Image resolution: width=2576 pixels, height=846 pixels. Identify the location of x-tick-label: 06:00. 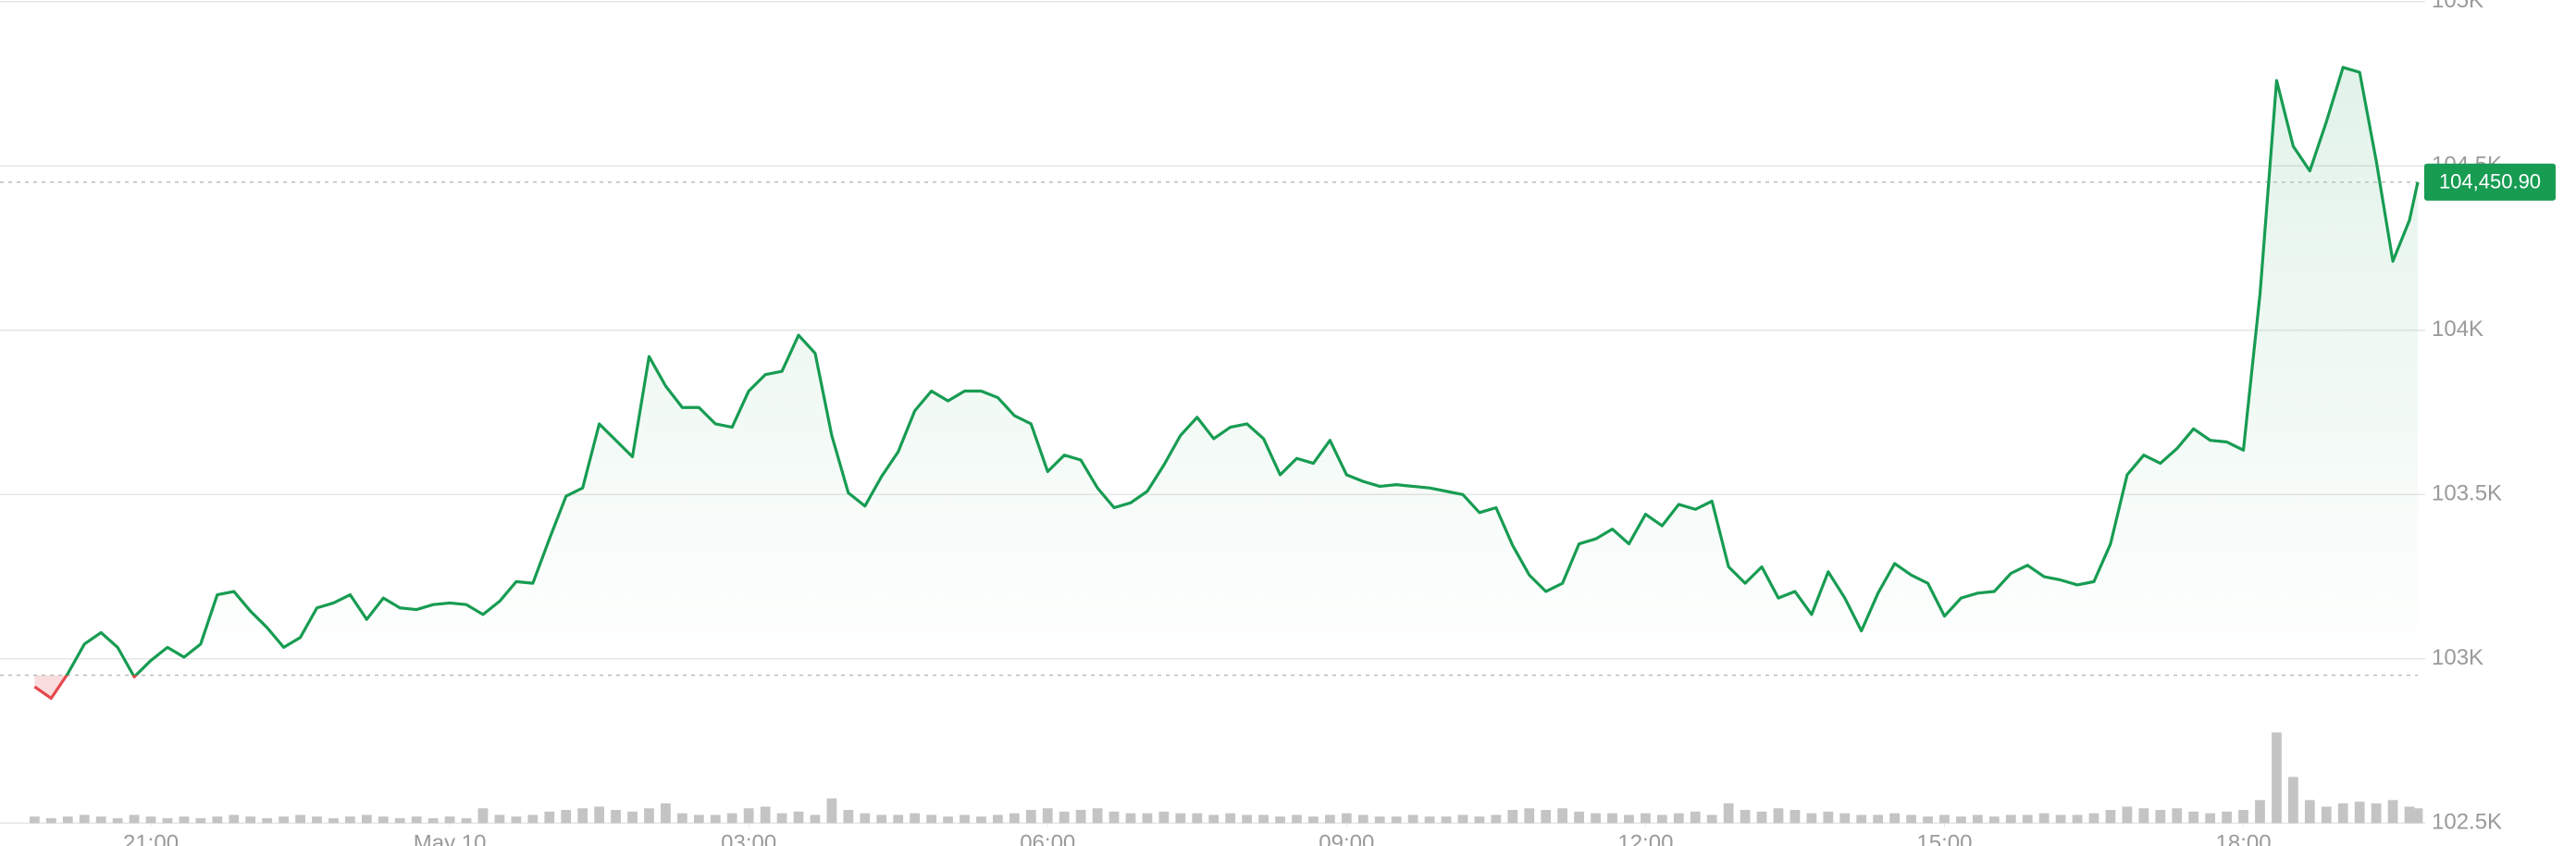
(1048, 838).